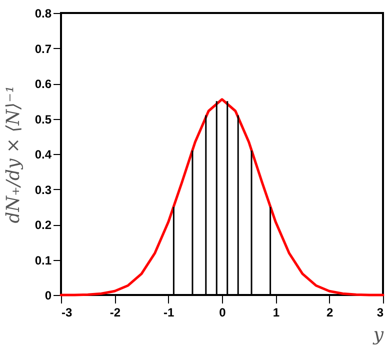  What do you see at coordinates (380, 313) in the screenshot?
I see `x-tick-label: 3` at bounding box center [380, 313].